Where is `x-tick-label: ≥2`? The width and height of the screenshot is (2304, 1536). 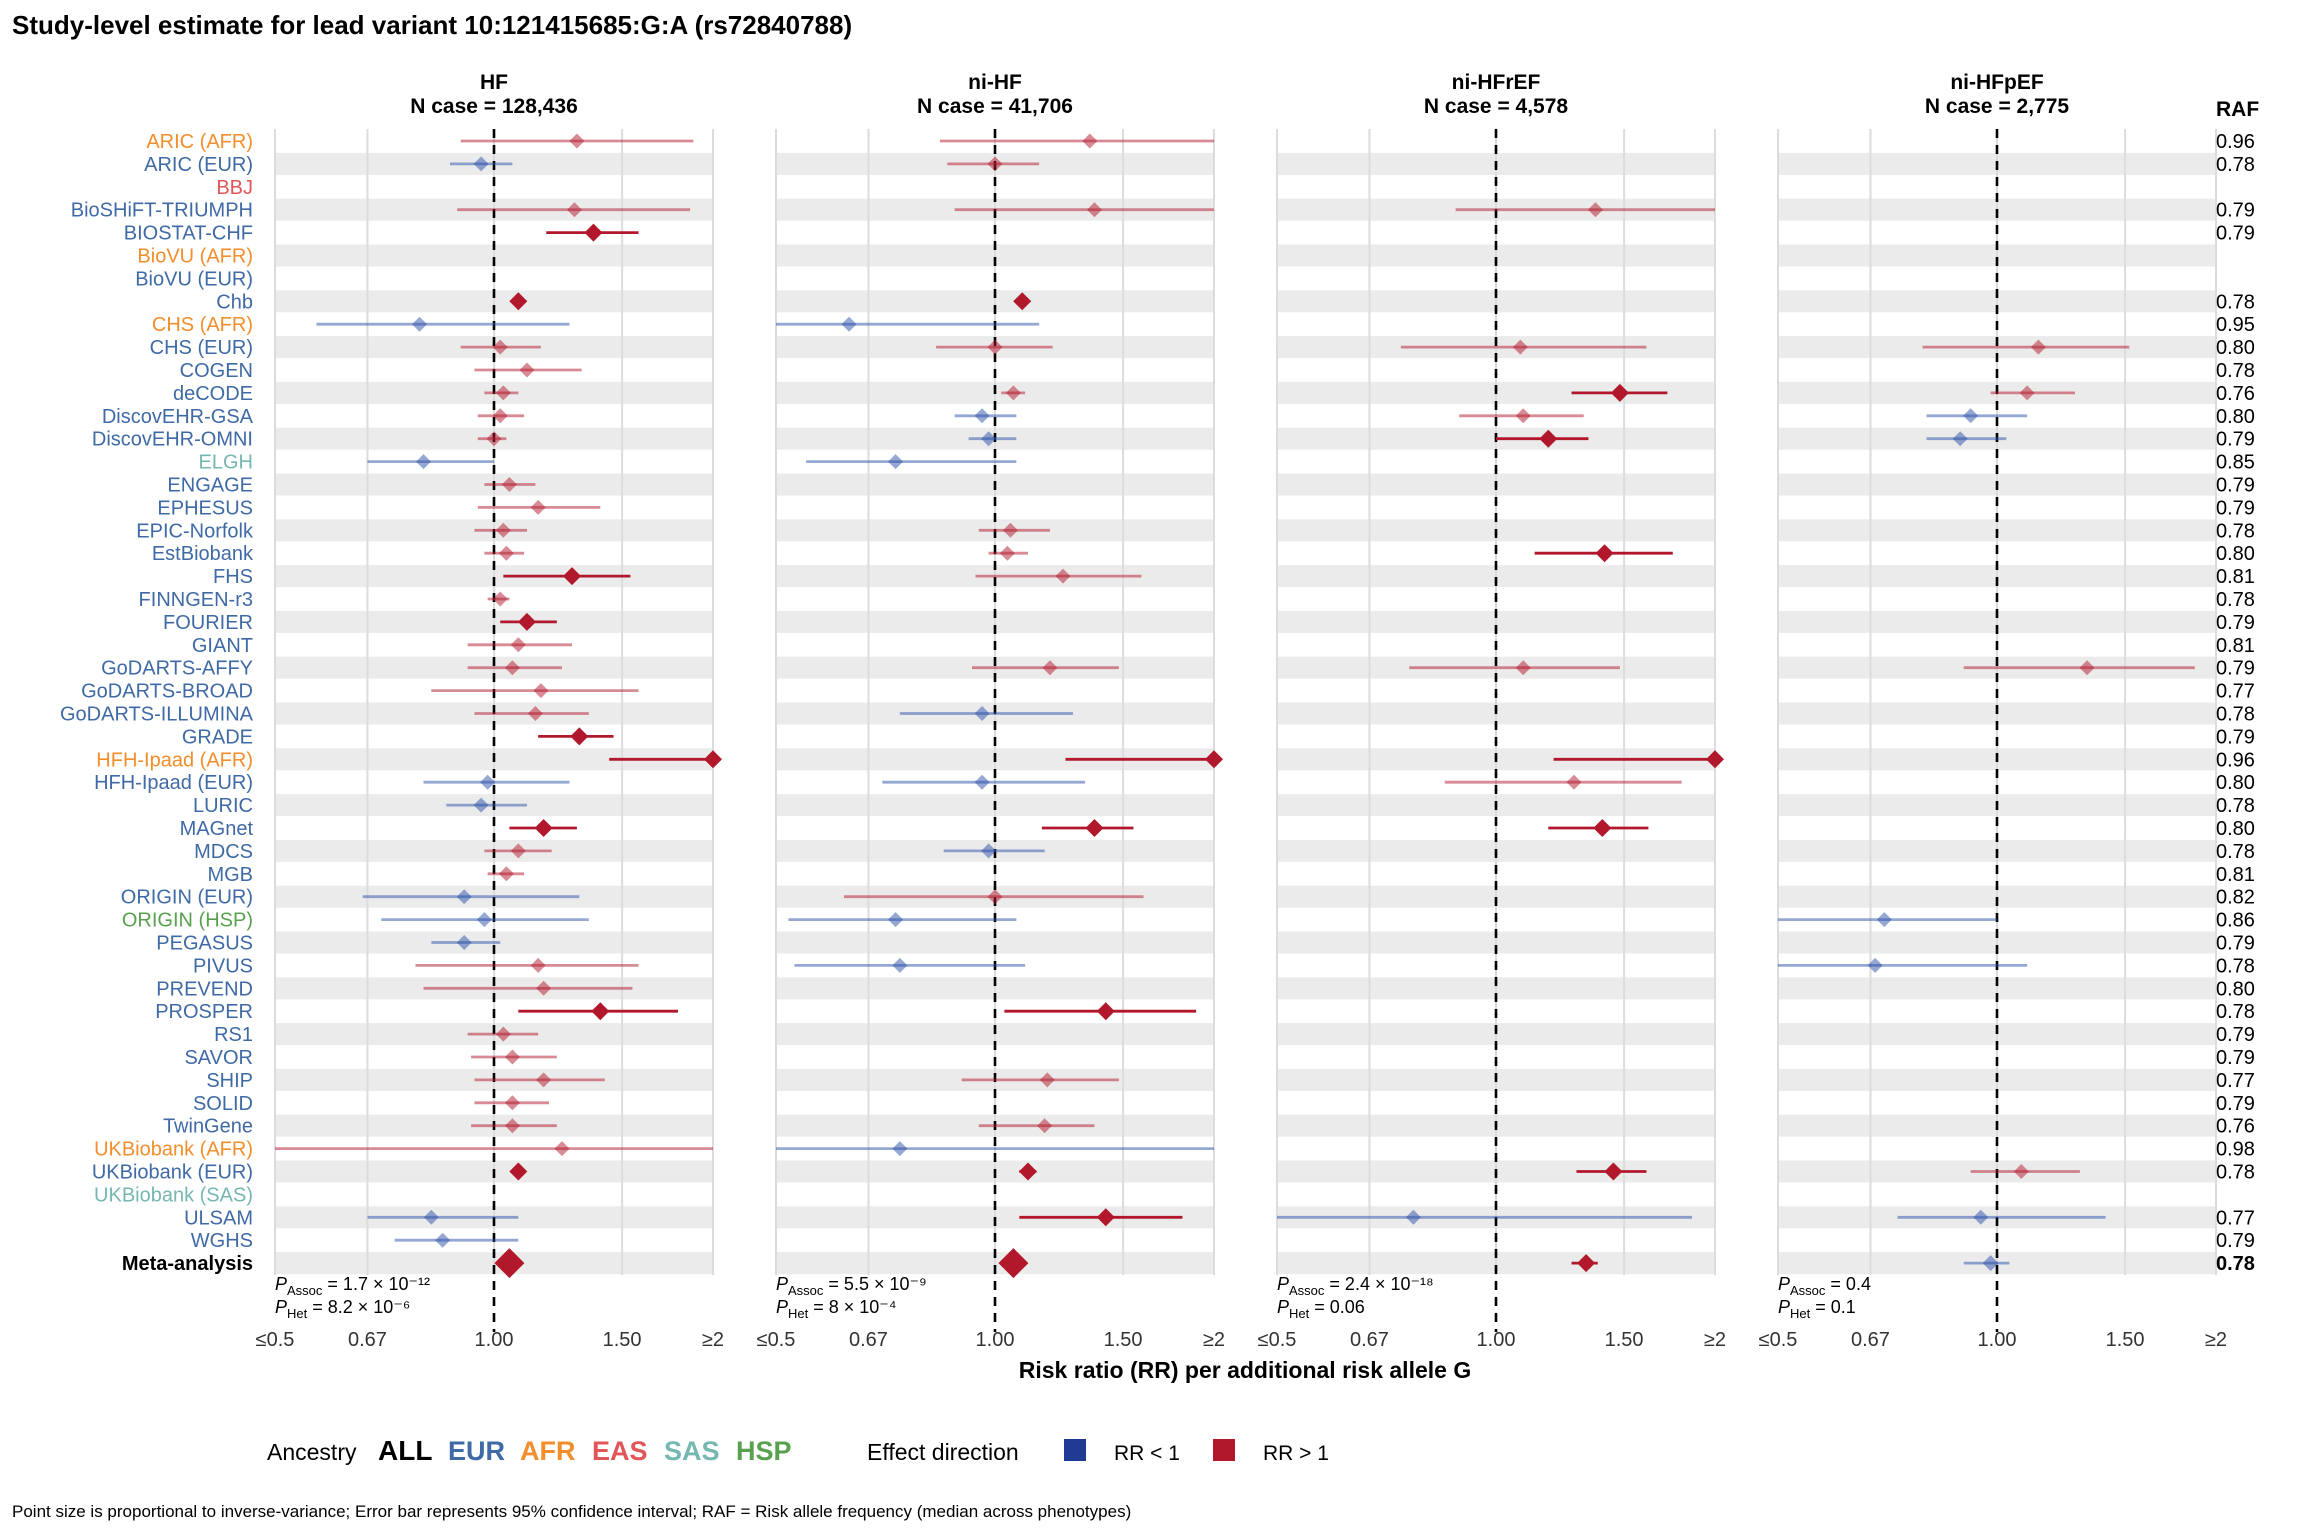
x-tick-label: ≥2 is located at coordinates (1715, 1340).